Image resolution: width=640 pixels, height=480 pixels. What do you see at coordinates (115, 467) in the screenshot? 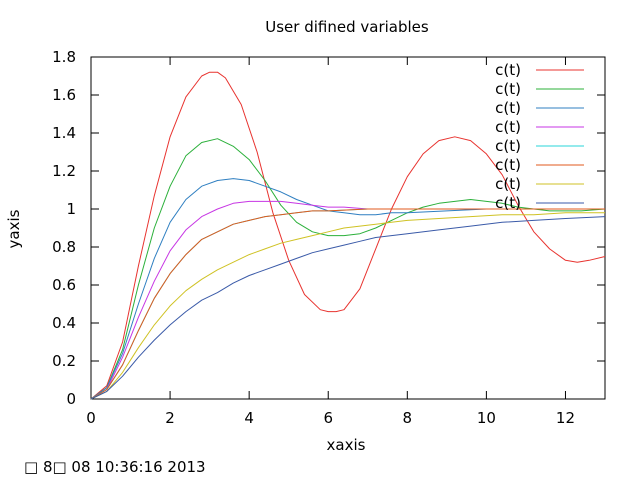
I see `timestamp: □ 8□ 08 10:36:16 2013` at bounding box center [115, 467].